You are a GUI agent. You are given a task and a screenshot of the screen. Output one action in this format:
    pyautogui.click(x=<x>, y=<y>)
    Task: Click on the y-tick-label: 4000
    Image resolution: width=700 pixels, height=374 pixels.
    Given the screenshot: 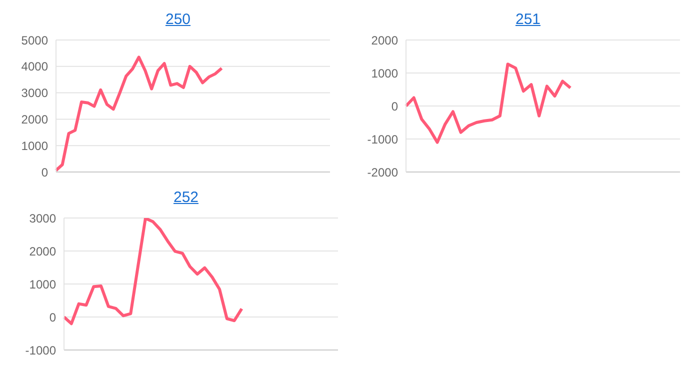 What is the action you would take?
    pyautogui.click(x=34, y=67)
    